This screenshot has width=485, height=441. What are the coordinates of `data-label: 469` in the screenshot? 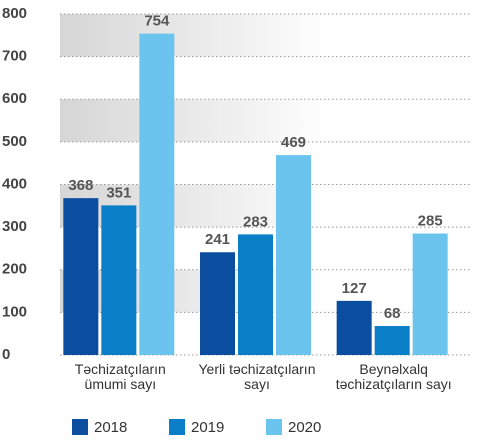 It's located at (293, 142).